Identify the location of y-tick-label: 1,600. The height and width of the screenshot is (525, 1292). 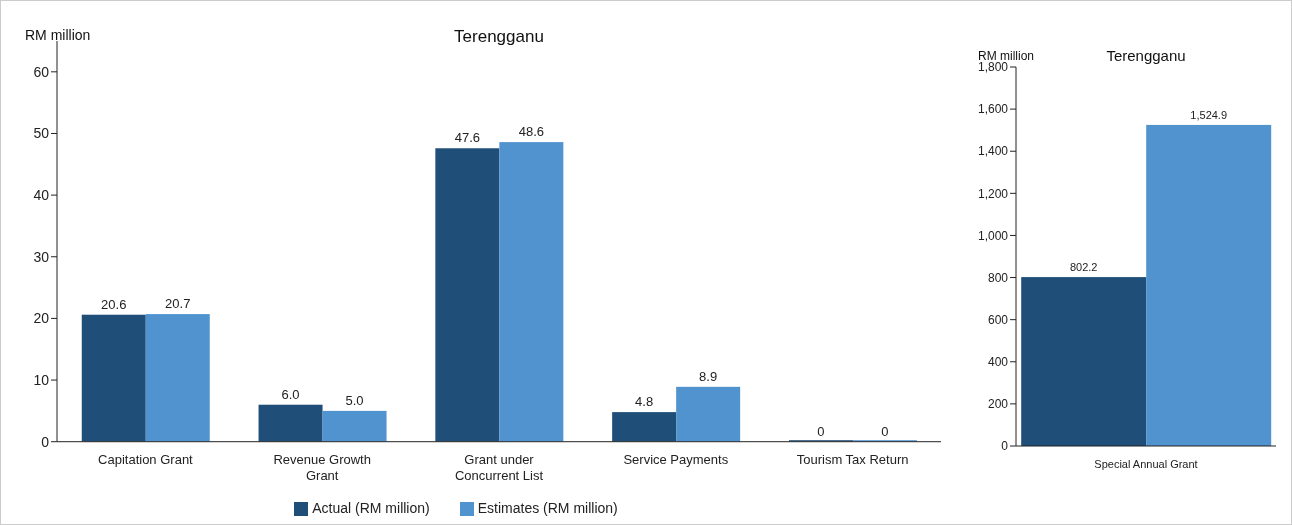
(993, 109).